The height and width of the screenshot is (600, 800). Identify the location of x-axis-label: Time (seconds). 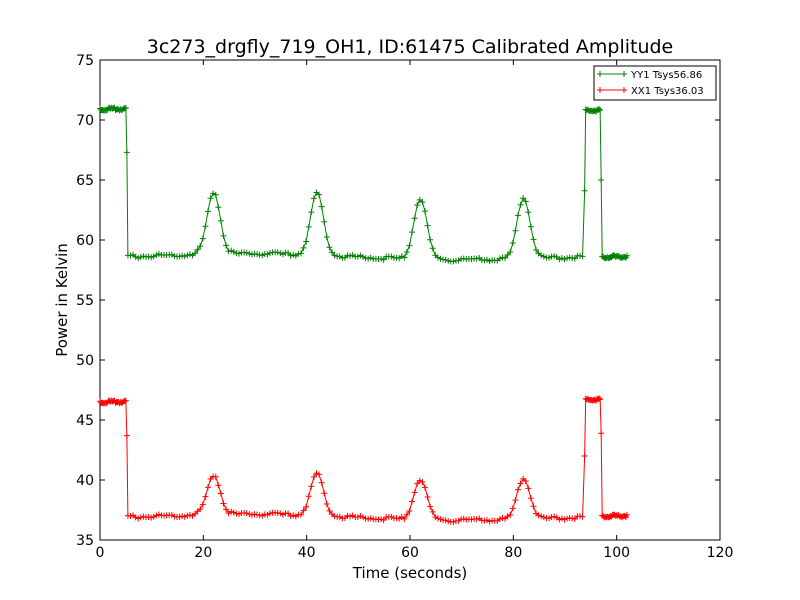
(410, 573).